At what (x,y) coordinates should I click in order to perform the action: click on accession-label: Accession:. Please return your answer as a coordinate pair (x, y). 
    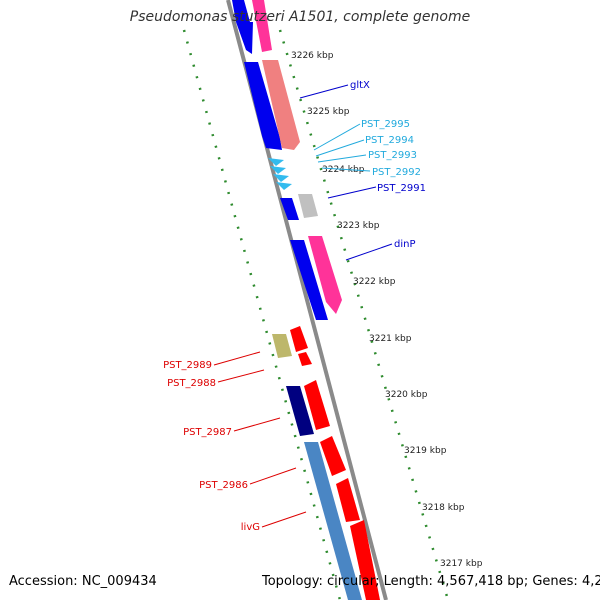
    Looking at the image, I should click on (43, 581).